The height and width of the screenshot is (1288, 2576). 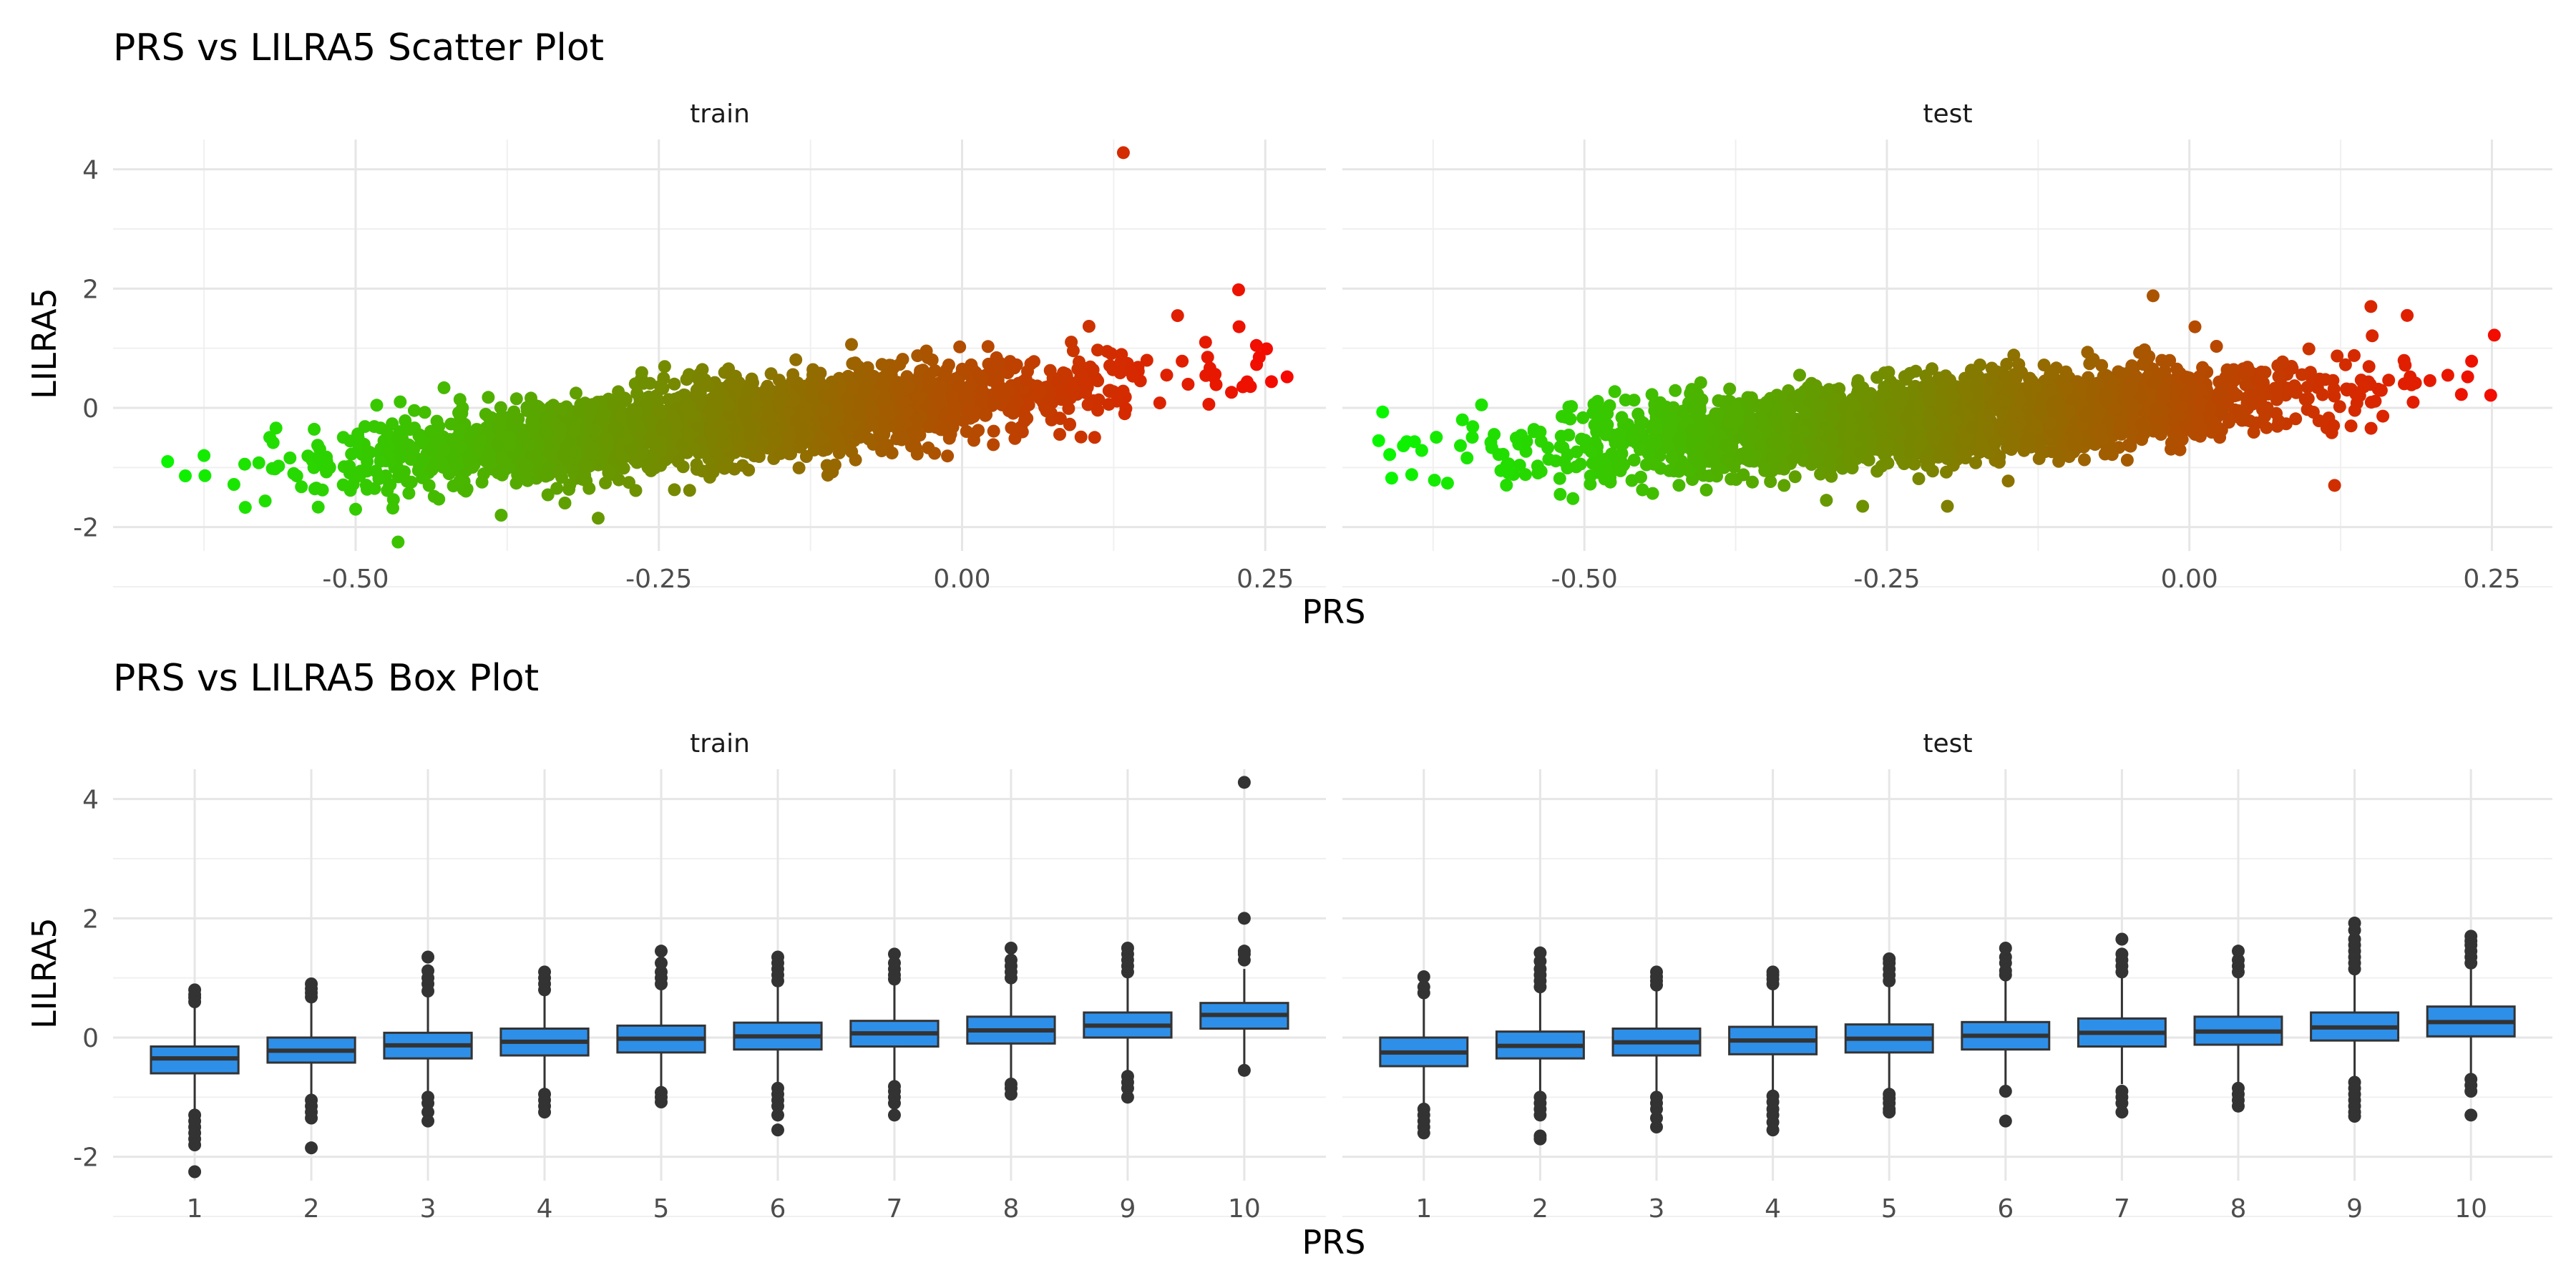 What do you see at coordinates (1947, 114) in the screenshot?
I see `scatter-facet-label-test: test` at bounding box center [1947, 114].